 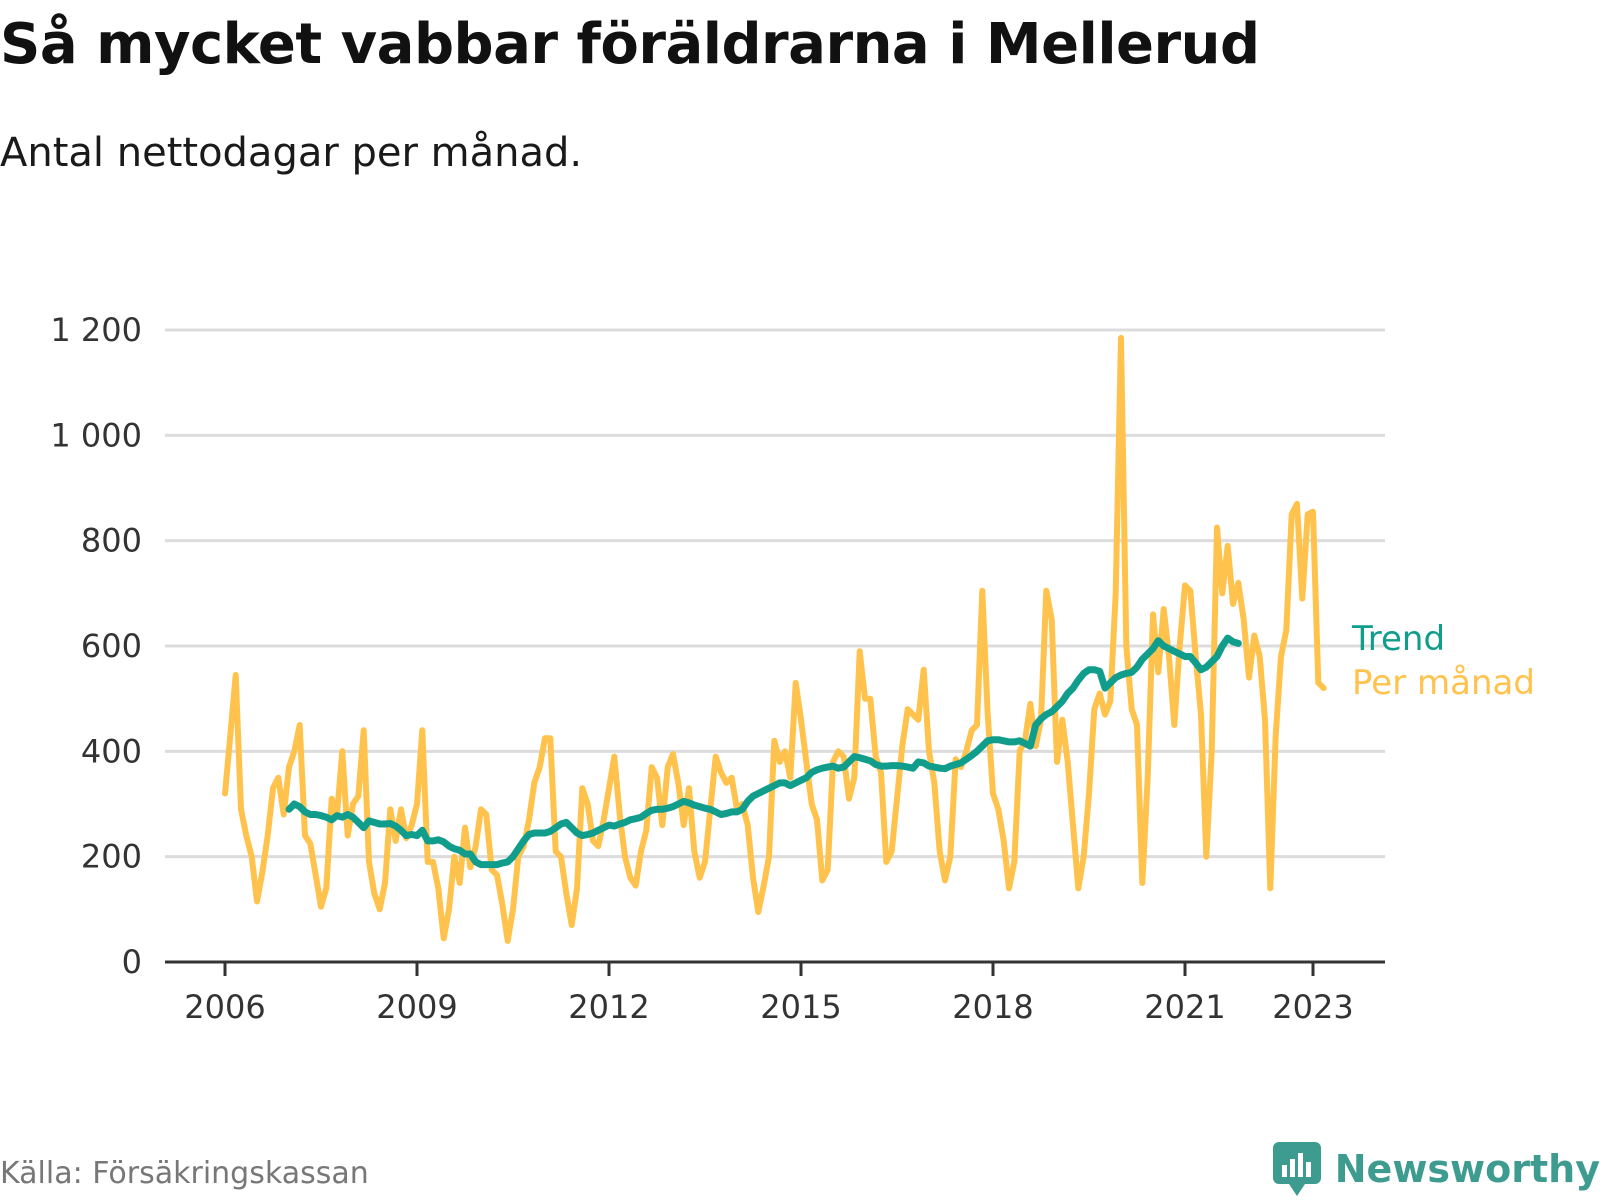 What do you see at coordinates (608, 1007) in the screenshot?
I see `x-tick-label: 2012` at bounding box center [608, 1007].